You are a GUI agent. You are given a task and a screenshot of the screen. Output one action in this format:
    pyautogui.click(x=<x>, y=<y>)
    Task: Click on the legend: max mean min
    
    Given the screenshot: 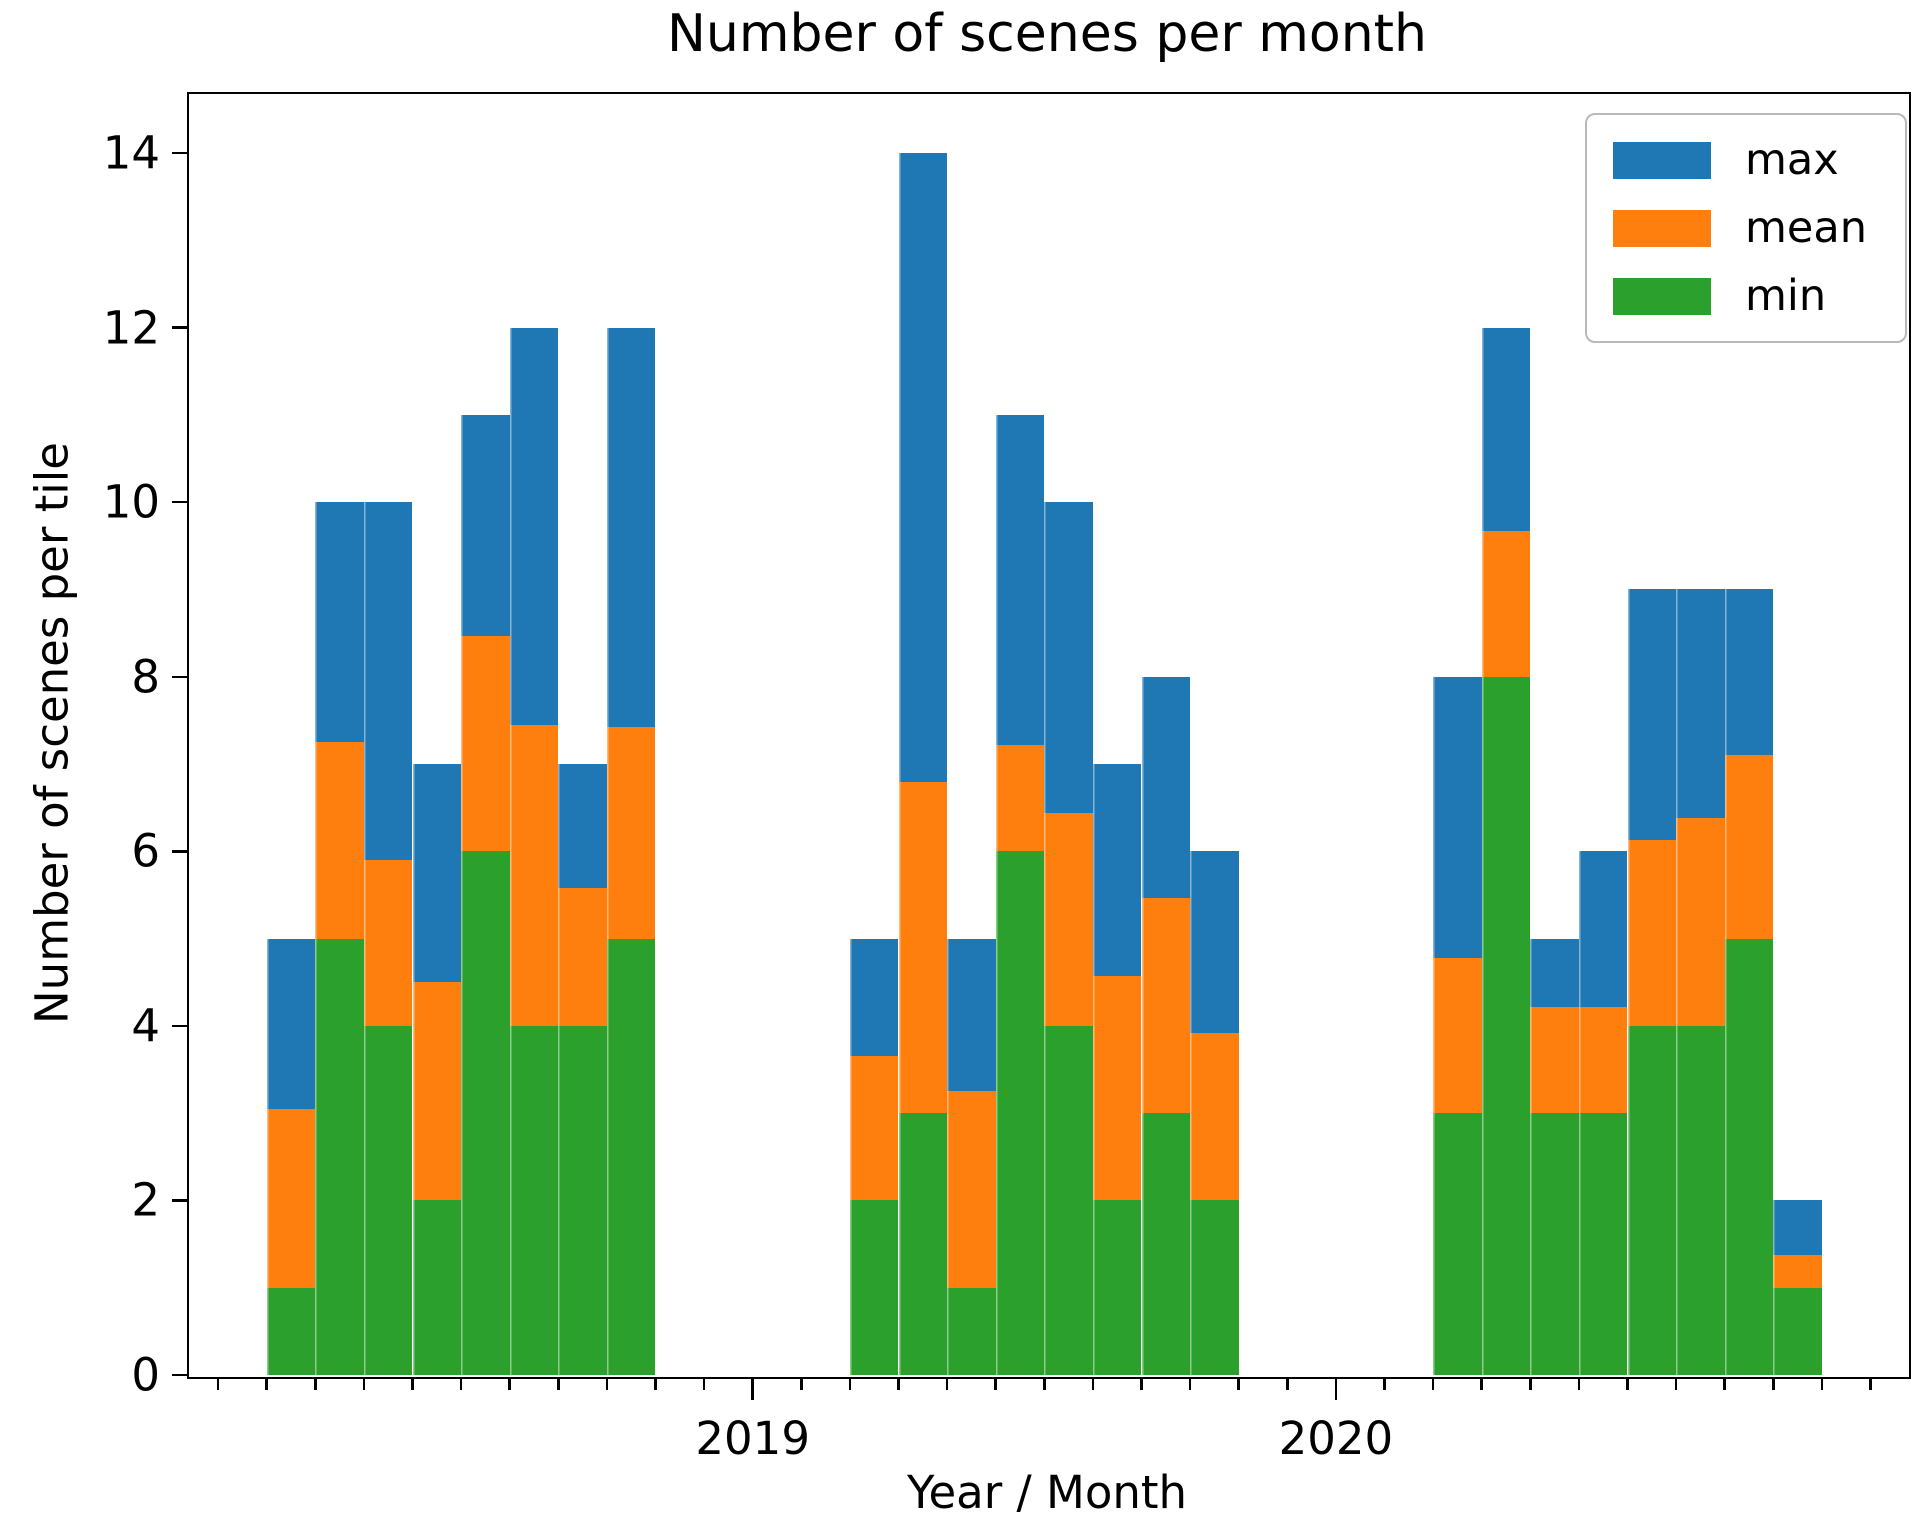 What is the action you would take?
    pyautogui.click(x=1746, y=228)
    